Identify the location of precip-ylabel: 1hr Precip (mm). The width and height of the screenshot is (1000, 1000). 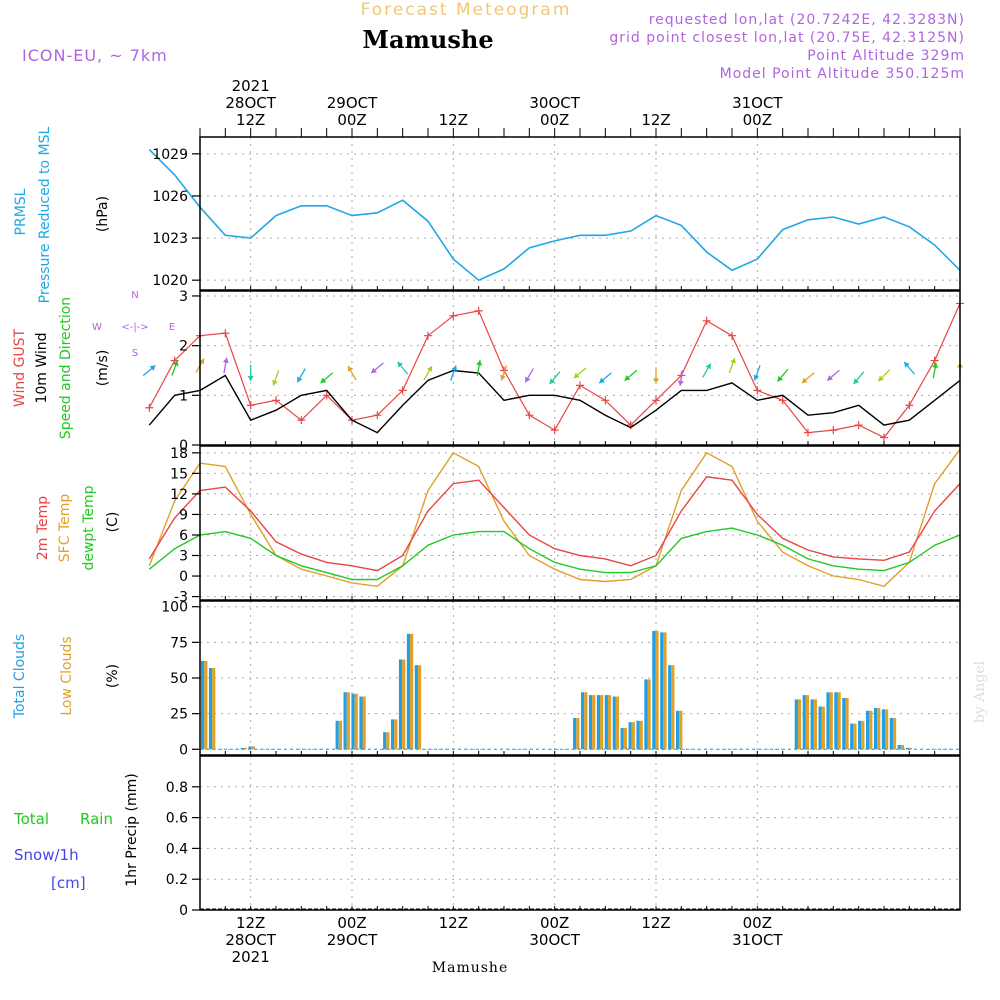
(132, 829).